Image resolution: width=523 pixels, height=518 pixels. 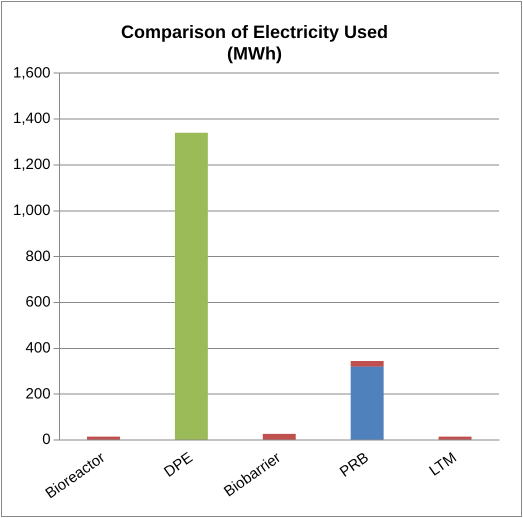 What do you see at coordinates (38, 302) in the screenshot?
I see `y-tick-label: 600` at bounding box center [38, 302].